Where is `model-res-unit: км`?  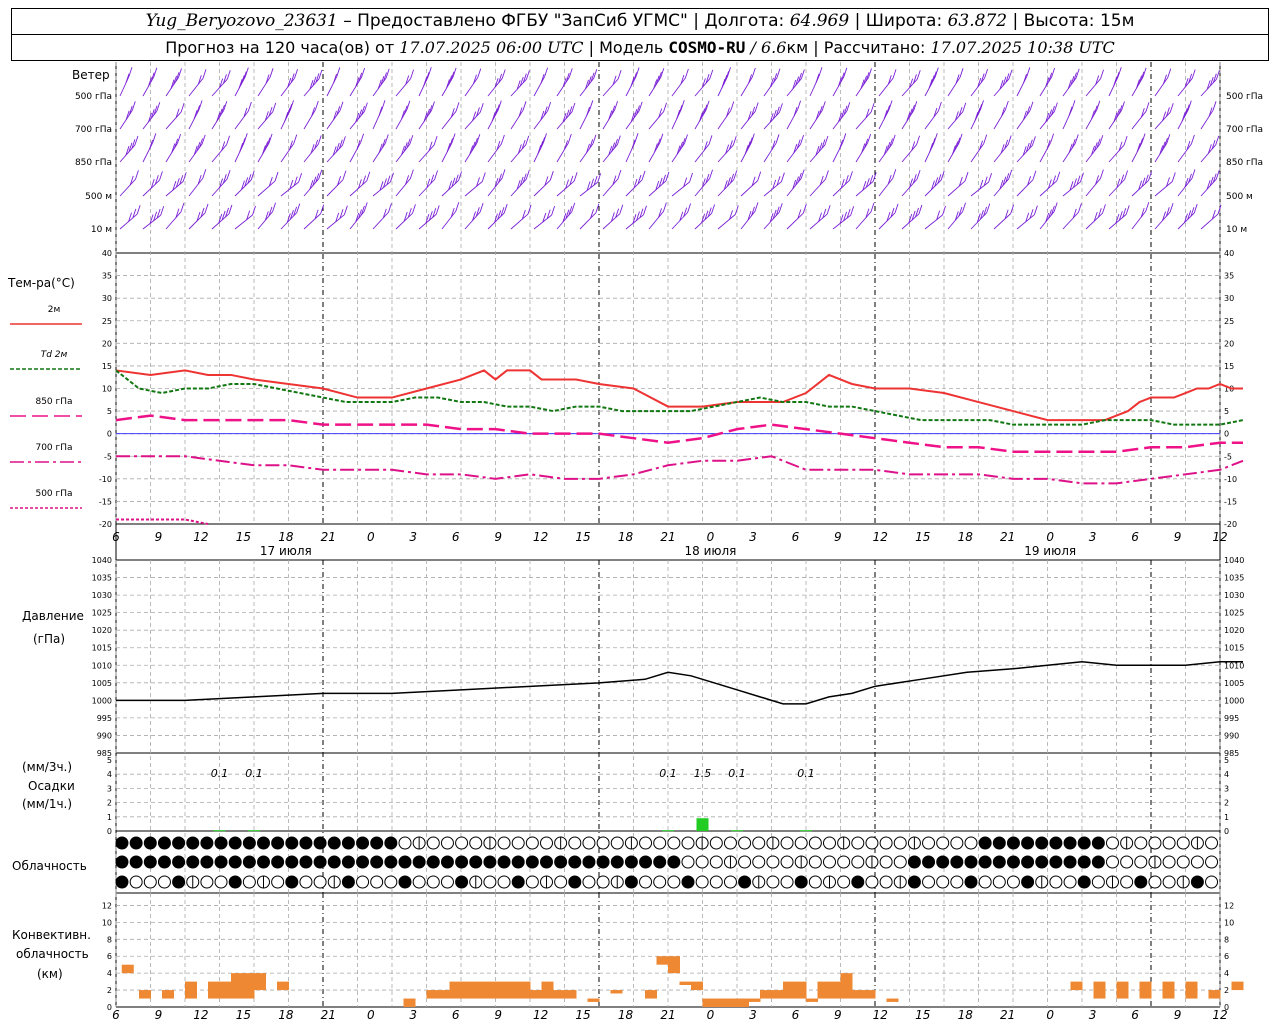
model-res-unit: км is located at coordinates (797, 47).